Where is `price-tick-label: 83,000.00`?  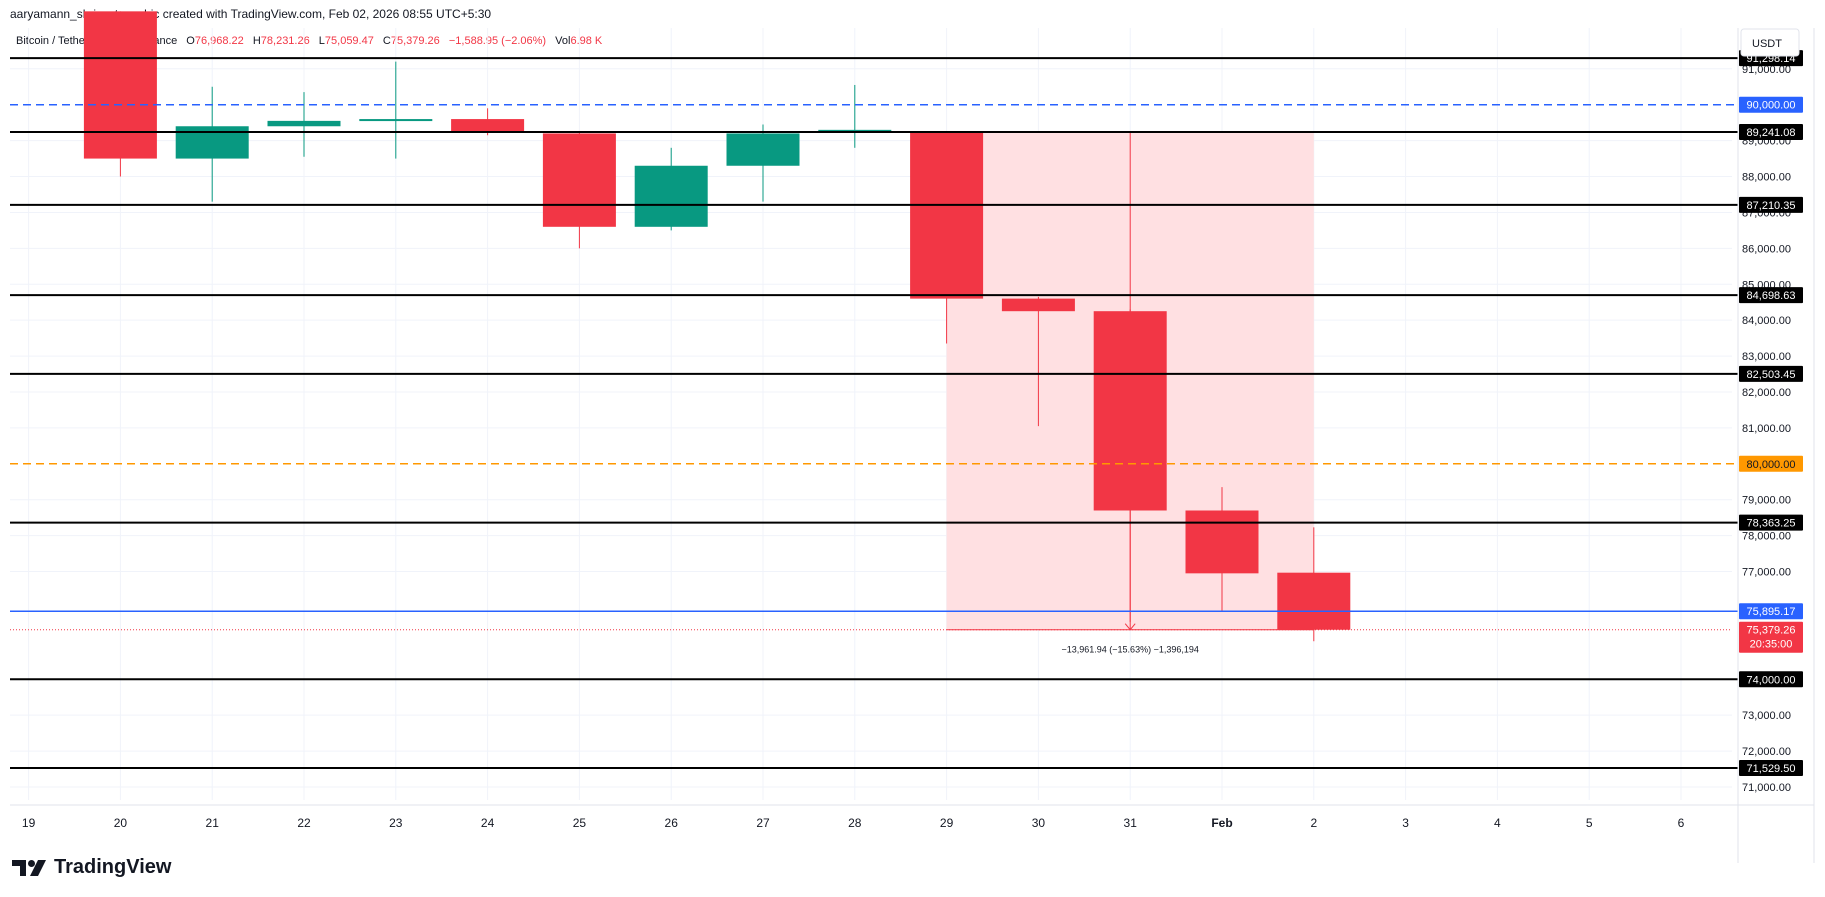
price-tick-label: 83,000.00 is located at coordinates (1766, 357).